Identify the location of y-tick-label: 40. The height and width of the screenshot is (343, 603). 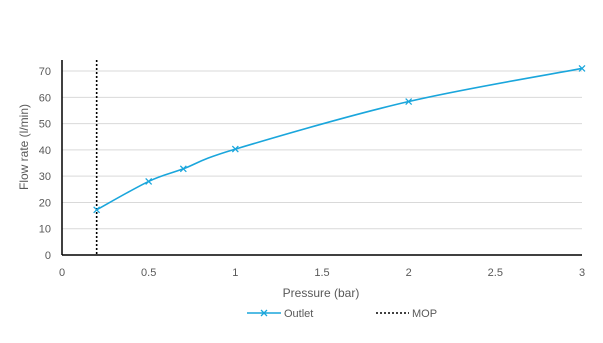
(45, 151).